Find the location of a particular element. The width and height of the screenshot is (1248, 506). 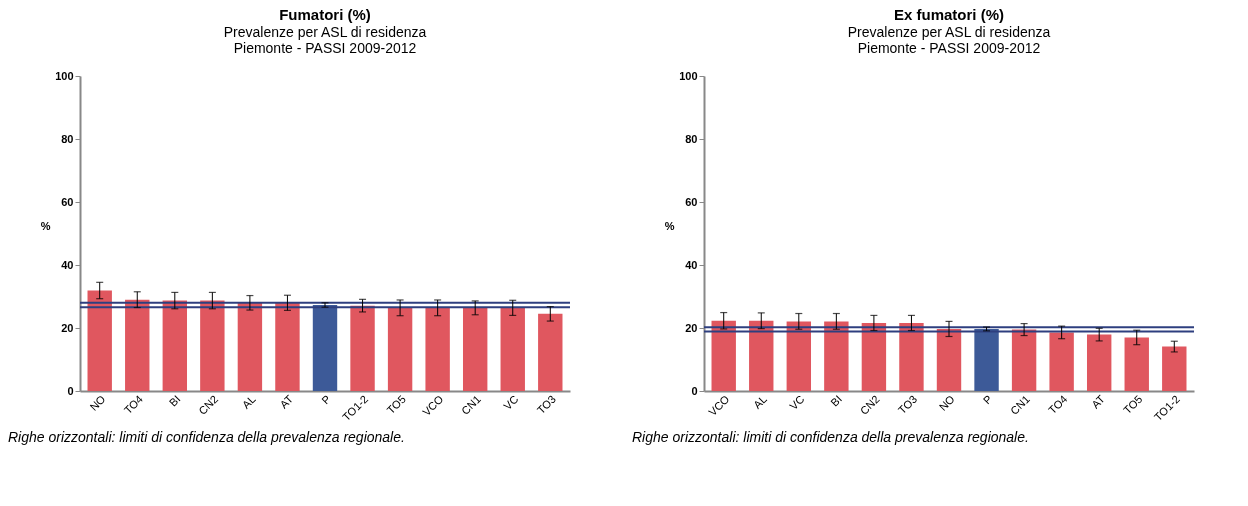

x-tick-label: CN2 is located at coordinates (208, 404).